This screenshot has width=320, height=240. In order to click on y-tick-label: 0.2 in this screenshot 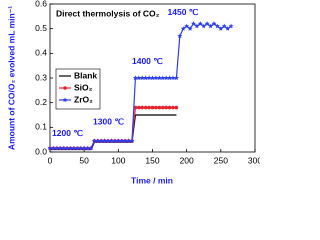, I will do `click(41, 102)`.